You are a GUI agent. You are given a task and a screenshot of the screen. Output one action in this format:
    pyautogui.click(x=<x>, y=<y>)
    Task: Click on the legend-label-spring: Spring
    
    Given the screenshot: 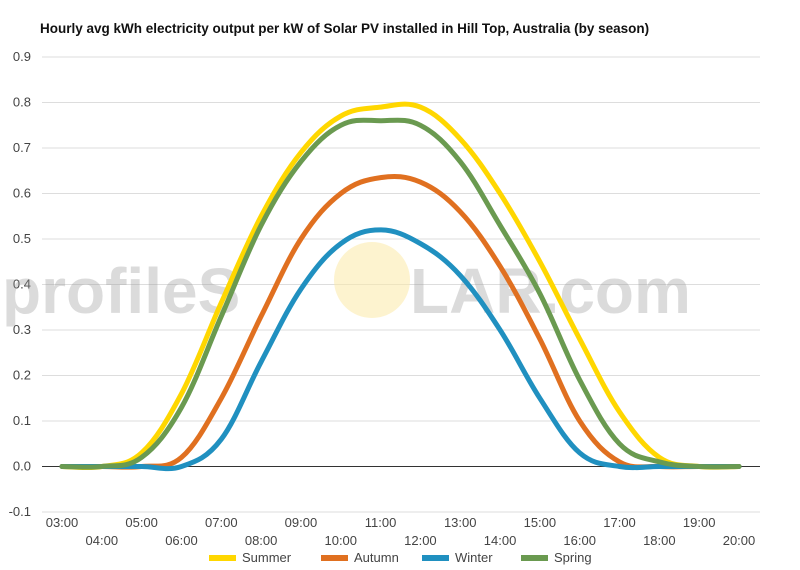 What is the action you would take?
    pyautogui.click(x=573, y=557)
    